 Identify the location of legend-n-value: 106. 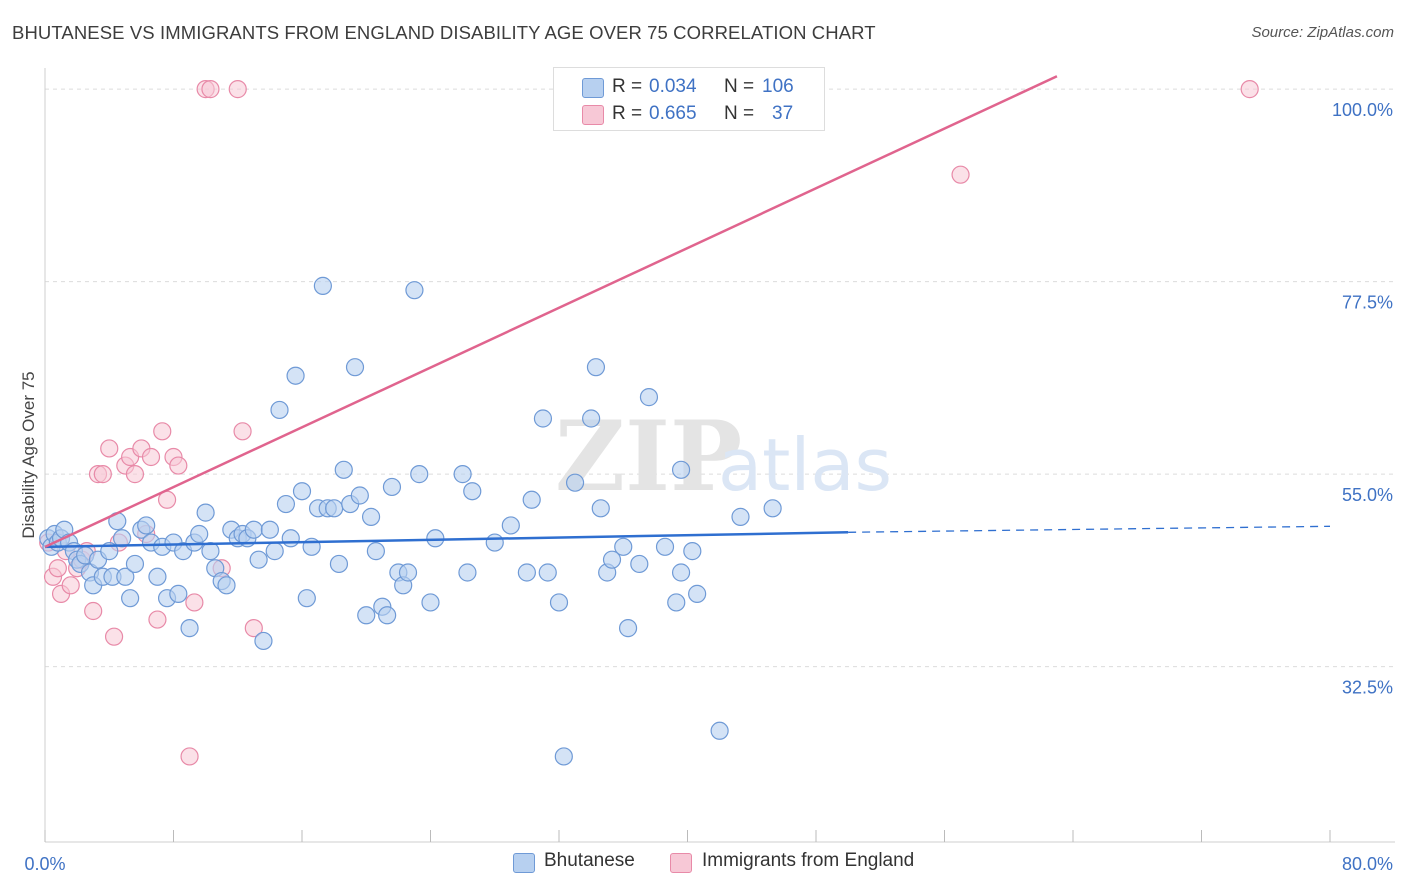
(778, 86).